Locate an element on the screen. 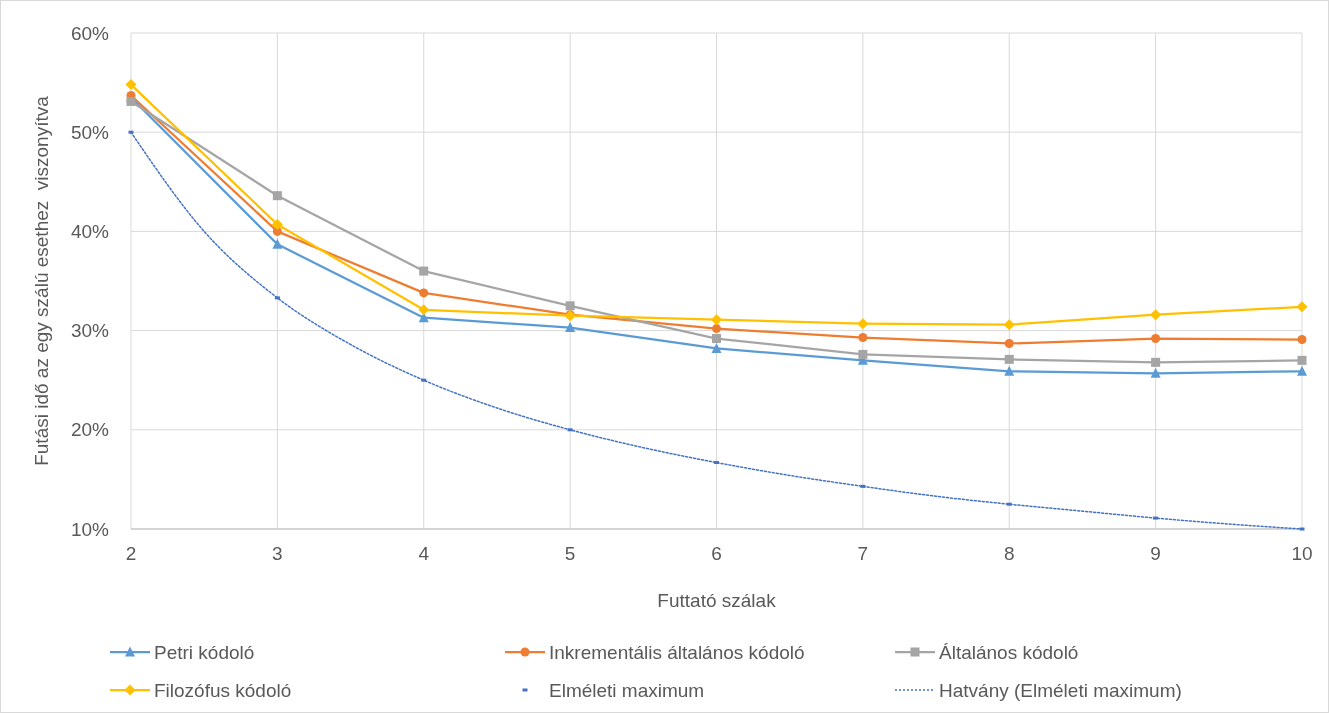 The height and width of the screenshot is (713, 1329). x-axis-title: Futtató szálak is located at coordinates (717, 600).